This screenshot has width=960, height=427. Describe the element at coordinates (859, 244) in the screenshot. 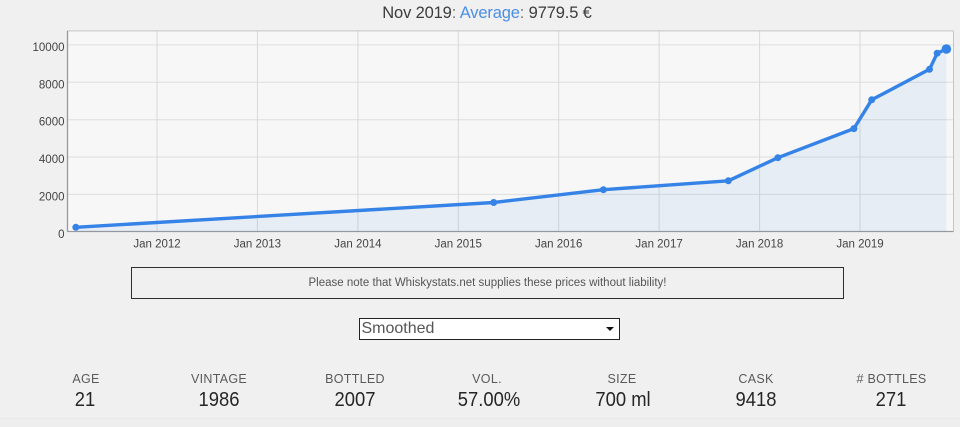

I see `svg-text: Jan 2019` at that location.